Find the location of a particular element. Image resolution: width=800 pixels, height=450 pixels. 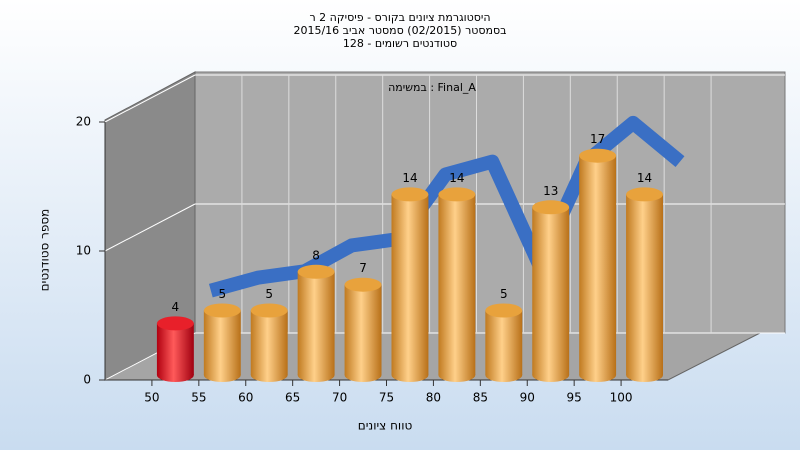

x-tick-label: 90 is located at coordinates (527, 398).